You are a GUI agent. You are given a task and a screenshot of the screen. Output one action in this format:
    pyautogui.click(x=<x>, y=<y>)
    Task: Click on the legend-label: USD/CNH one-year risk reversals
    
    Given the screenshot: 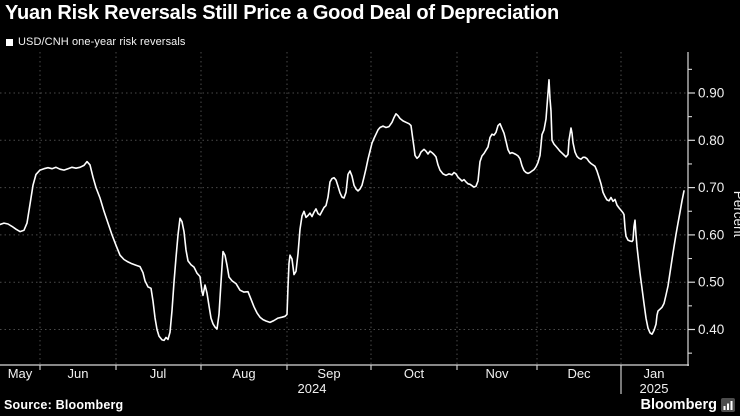 What is the action you would take?
    pyautogui.click(x=102, y=42)
    